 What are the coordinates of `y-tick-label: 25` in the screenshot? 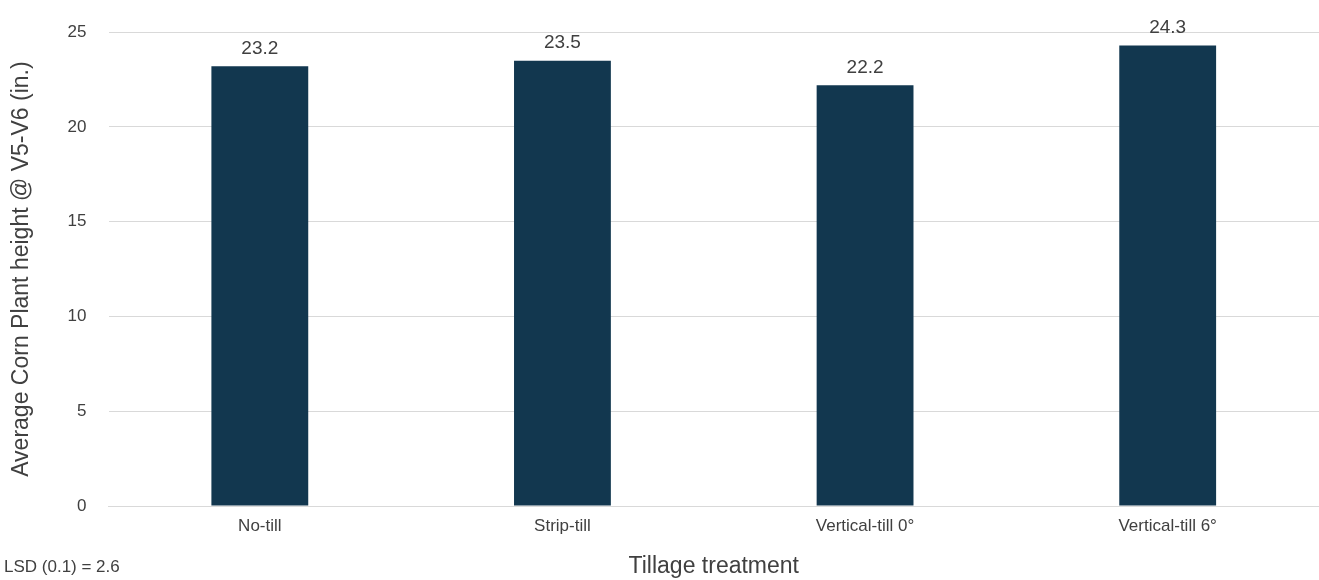 It's located at (77, 31).